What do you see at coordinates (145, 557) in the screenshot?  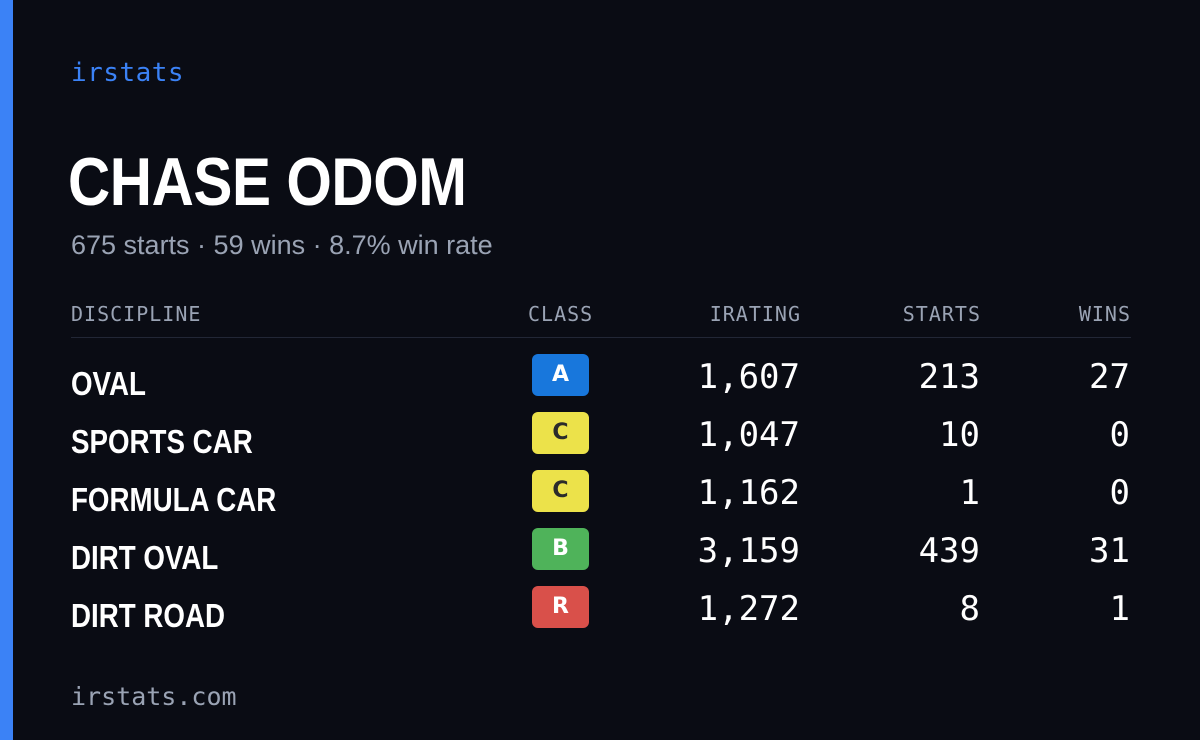 I see `discipline-name: DIRT OVAL` at bounding box center [145, 557].